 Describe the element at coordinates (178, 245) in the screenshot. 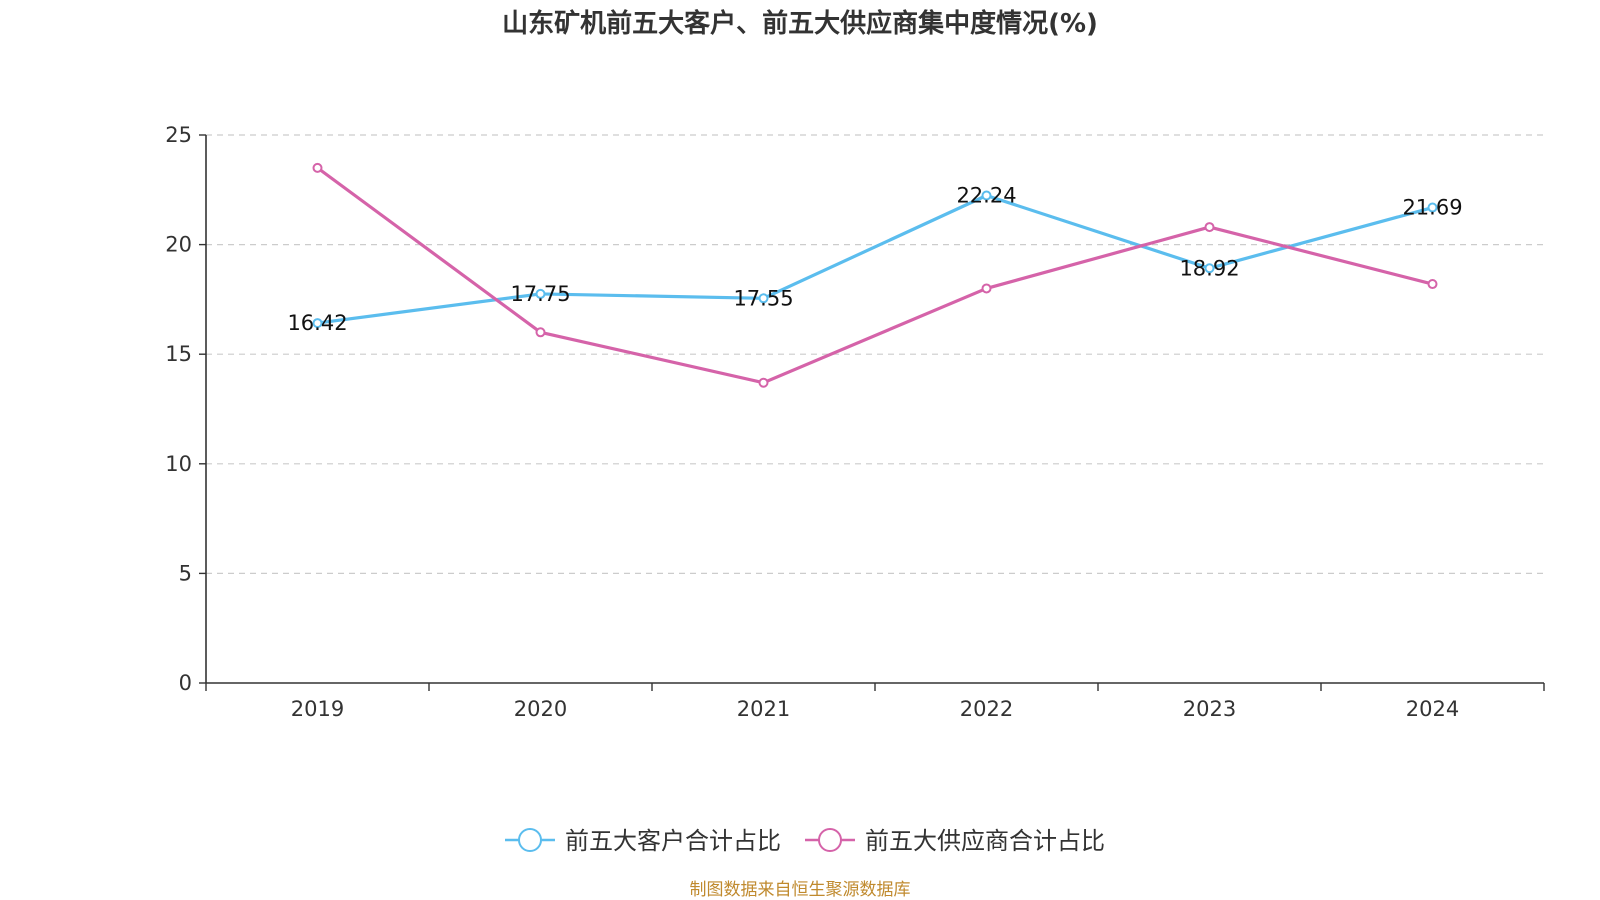

I see `y-tick-label: 20` at that location.